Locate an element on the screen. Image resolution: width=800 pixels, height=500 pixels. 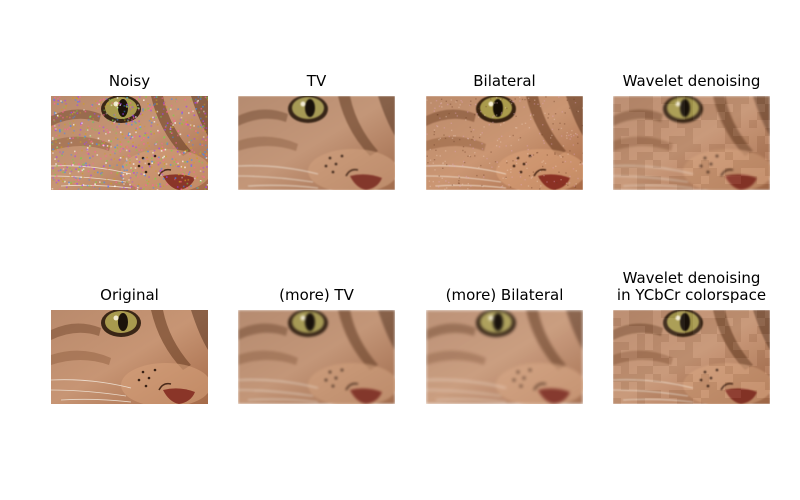
panel-title-line: in YCbCr colorspace is located at coordinates (691, 295).